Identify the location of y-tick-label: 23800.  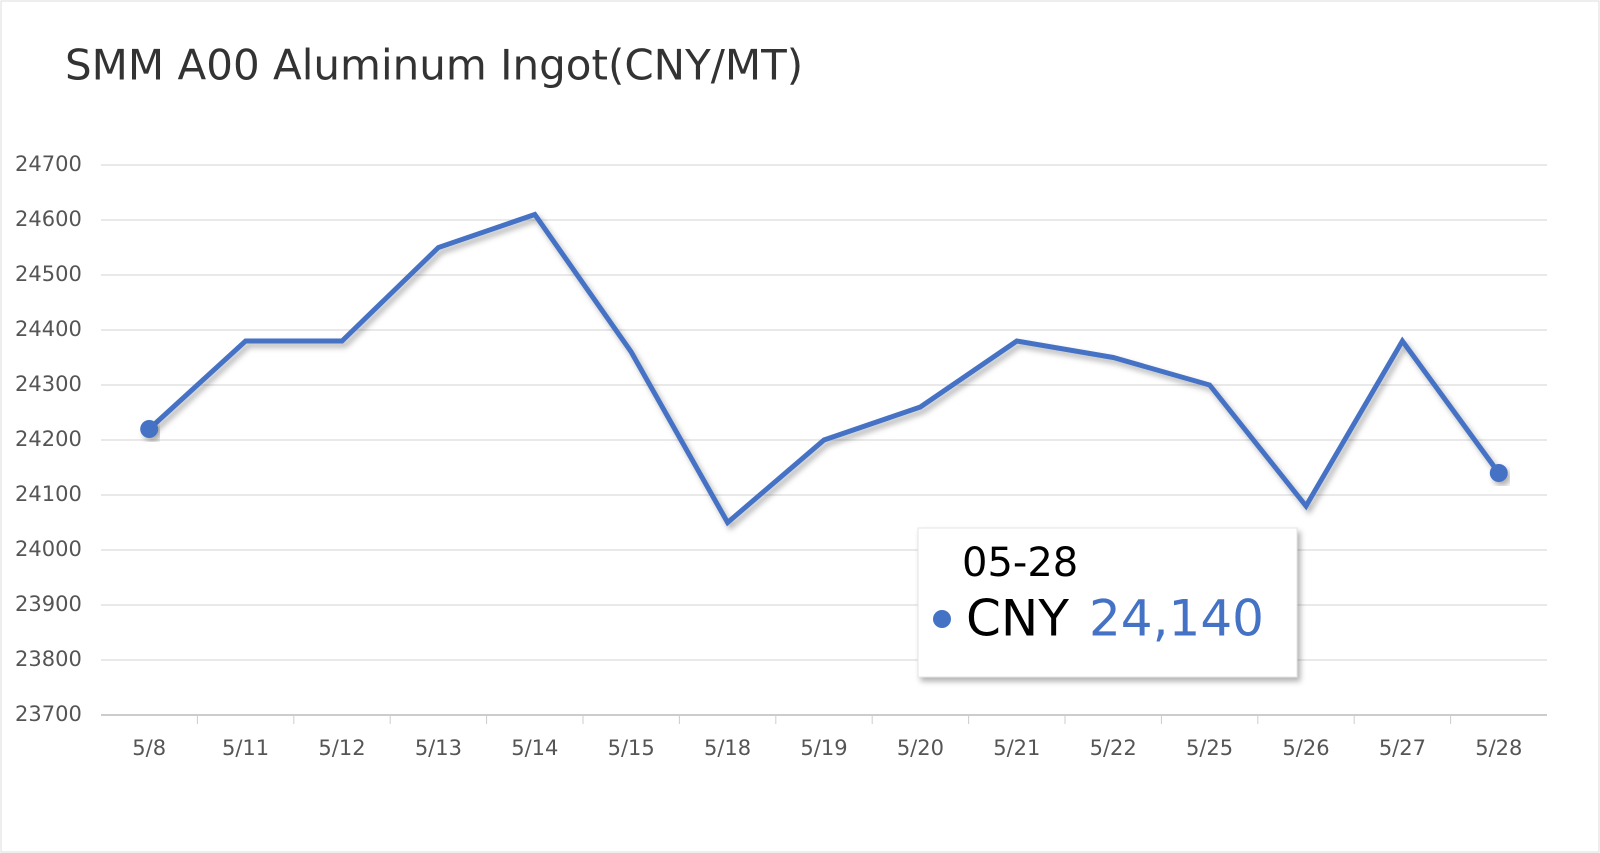
(48, 659).